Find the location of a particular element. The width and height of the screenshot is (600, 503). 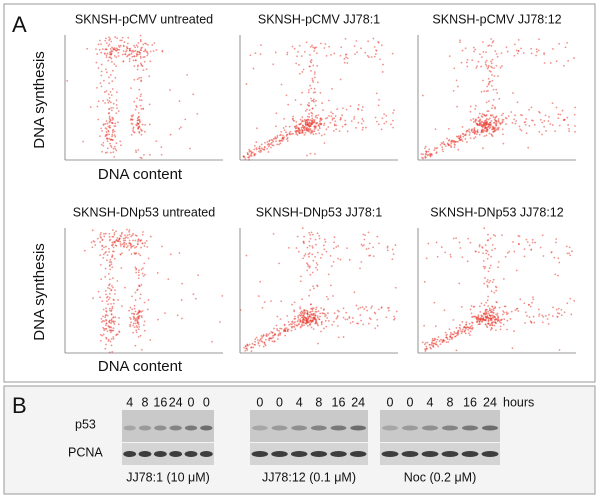

blot-strip is located at coordinates (309, 454).